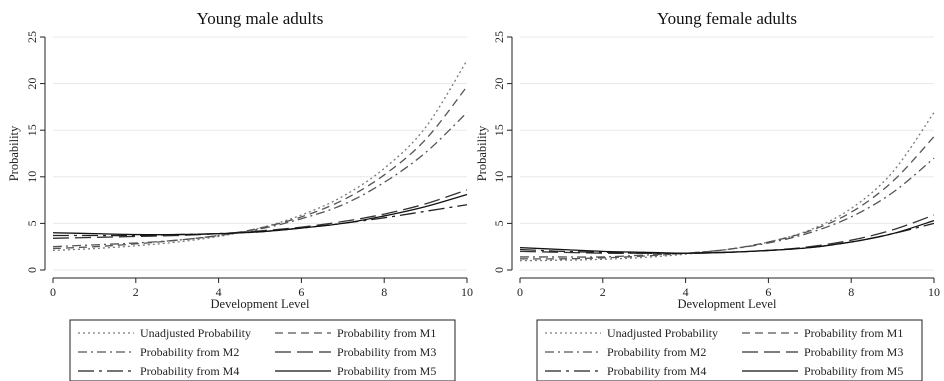 The width and height of the screenshot is (944, 381). What do you see at coordinates (32, 130) in the screenshot?
I see `panel-1-y-tick-label: 15` at bounding box center [32, 130].